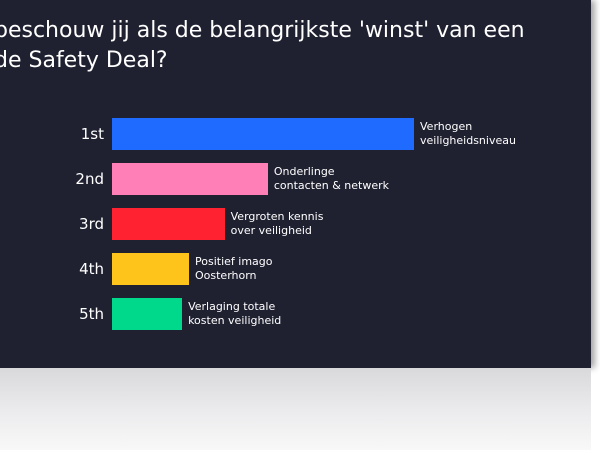 The image size is (600, 450). I want to click on rank-label-4: 4th, so click(91, 269).